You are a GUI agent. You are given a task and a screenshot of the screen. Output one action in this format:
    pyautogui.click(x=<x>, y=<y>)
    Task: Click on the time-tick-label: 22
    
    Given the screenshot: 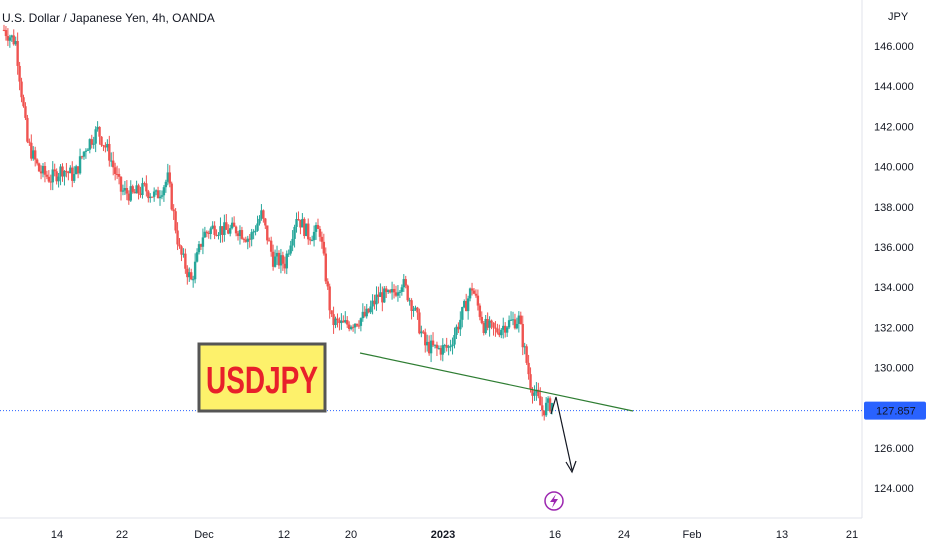 What is the action you would take?
    pyautogui.click(x=122, y=535)
    